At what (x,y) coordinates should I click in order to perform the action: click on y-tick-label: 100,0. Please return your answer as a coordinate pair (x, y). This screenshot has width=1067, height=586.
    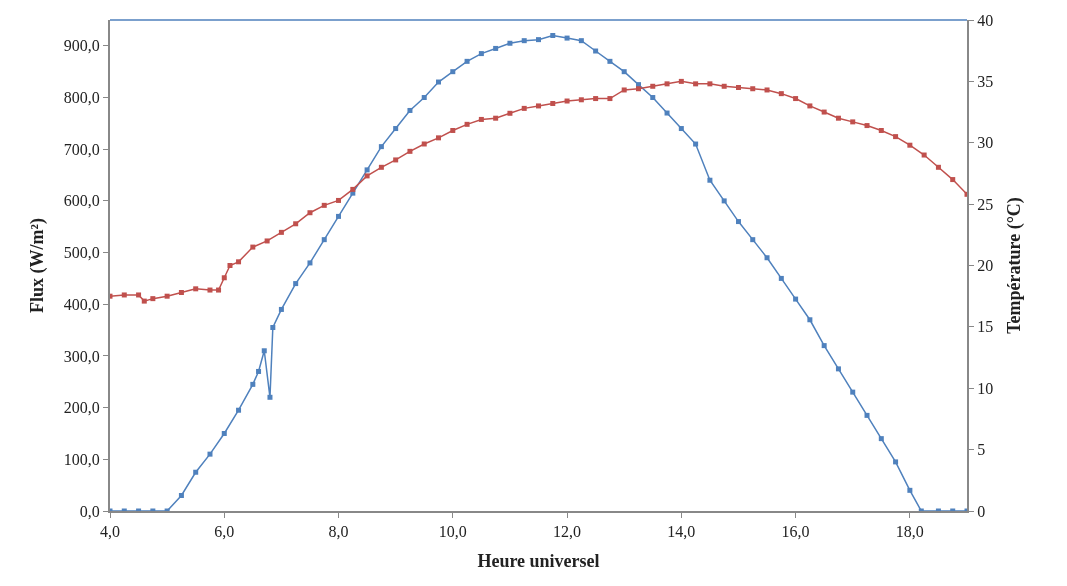
    Looking at the image, I should click on (81, 459).